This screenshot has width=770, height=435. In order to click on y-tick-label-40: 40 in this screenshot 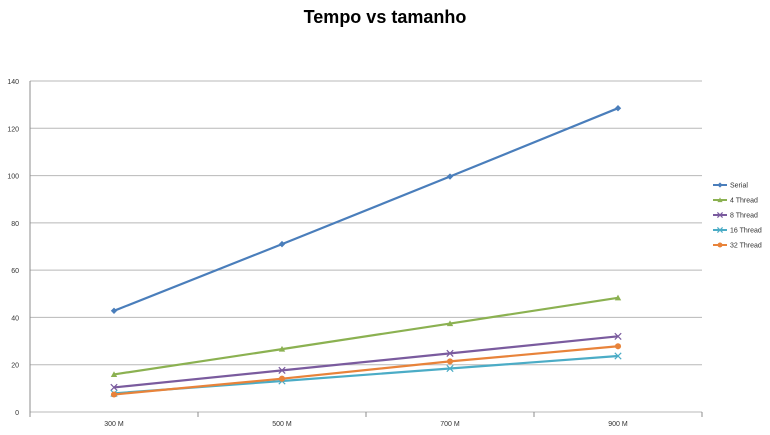, I will do `click(15, 318)`.